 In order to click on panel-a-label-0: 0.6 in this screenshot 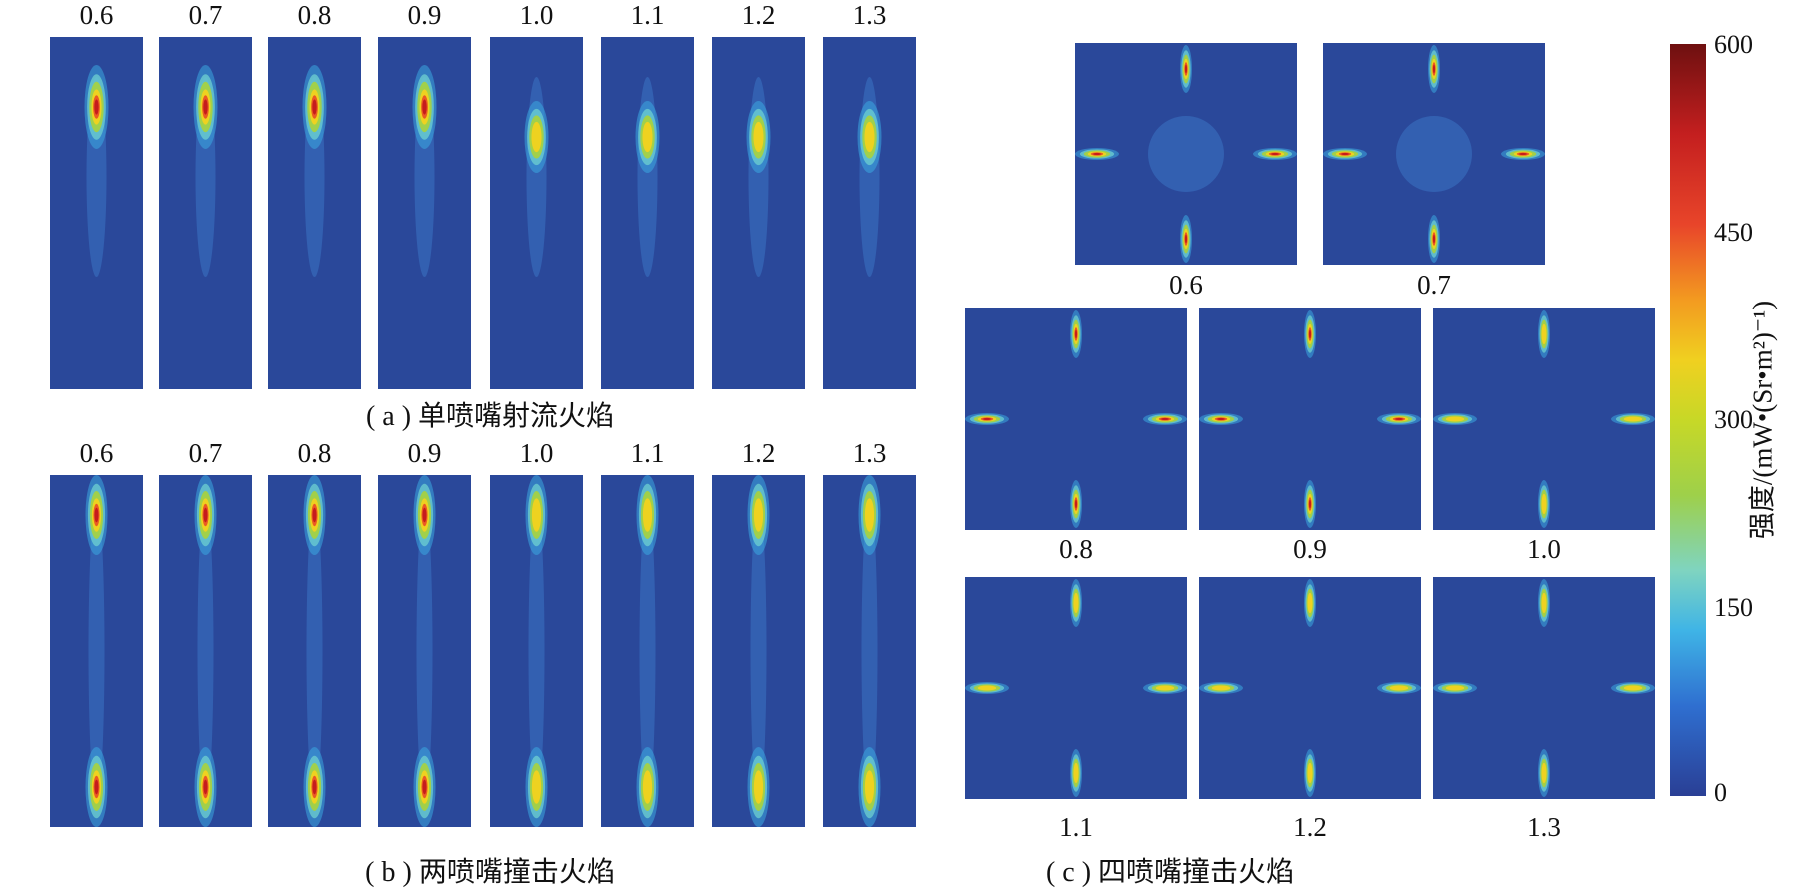, I will do `click(96, 15)`.